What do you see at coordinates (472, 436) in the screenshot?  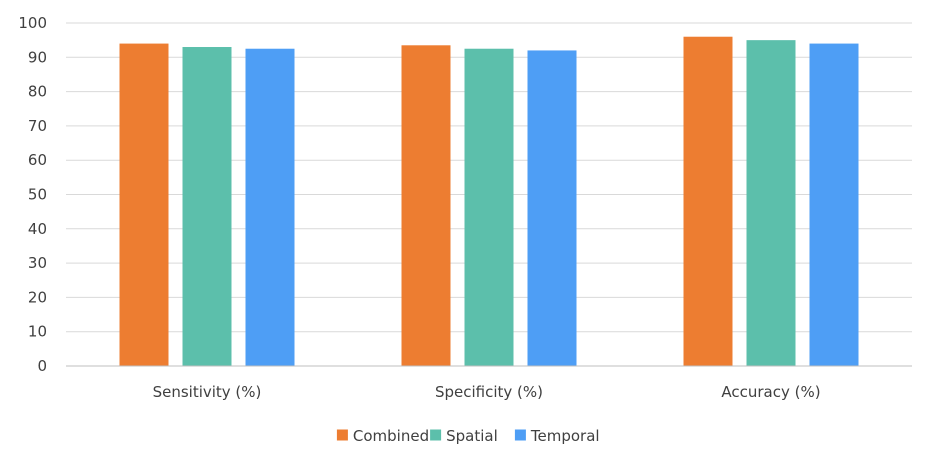 I see `legend-label-spatial: Spatial` at bounding box center [472, 436].